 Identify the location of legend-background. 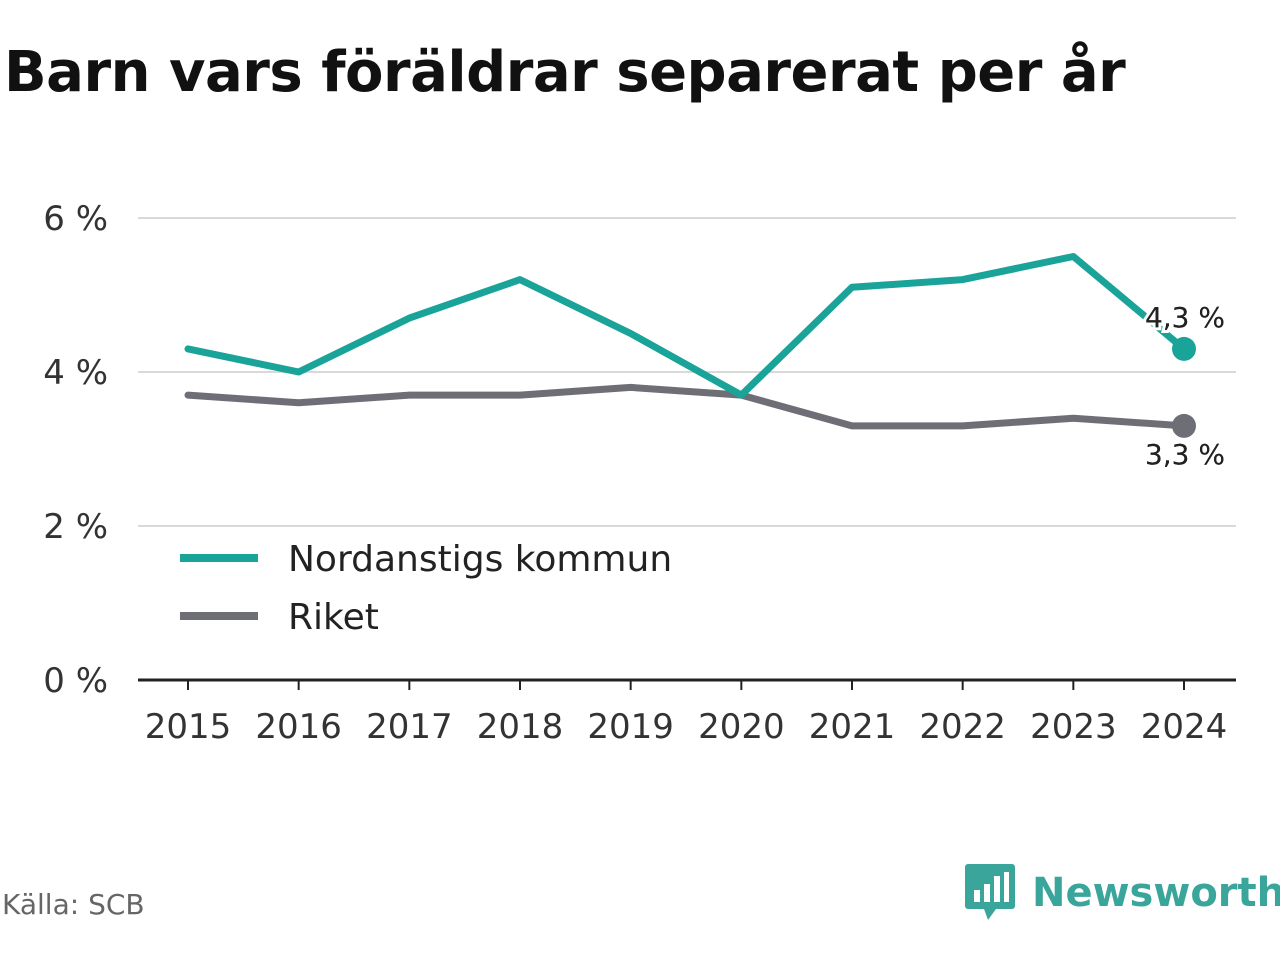
(427, 588).